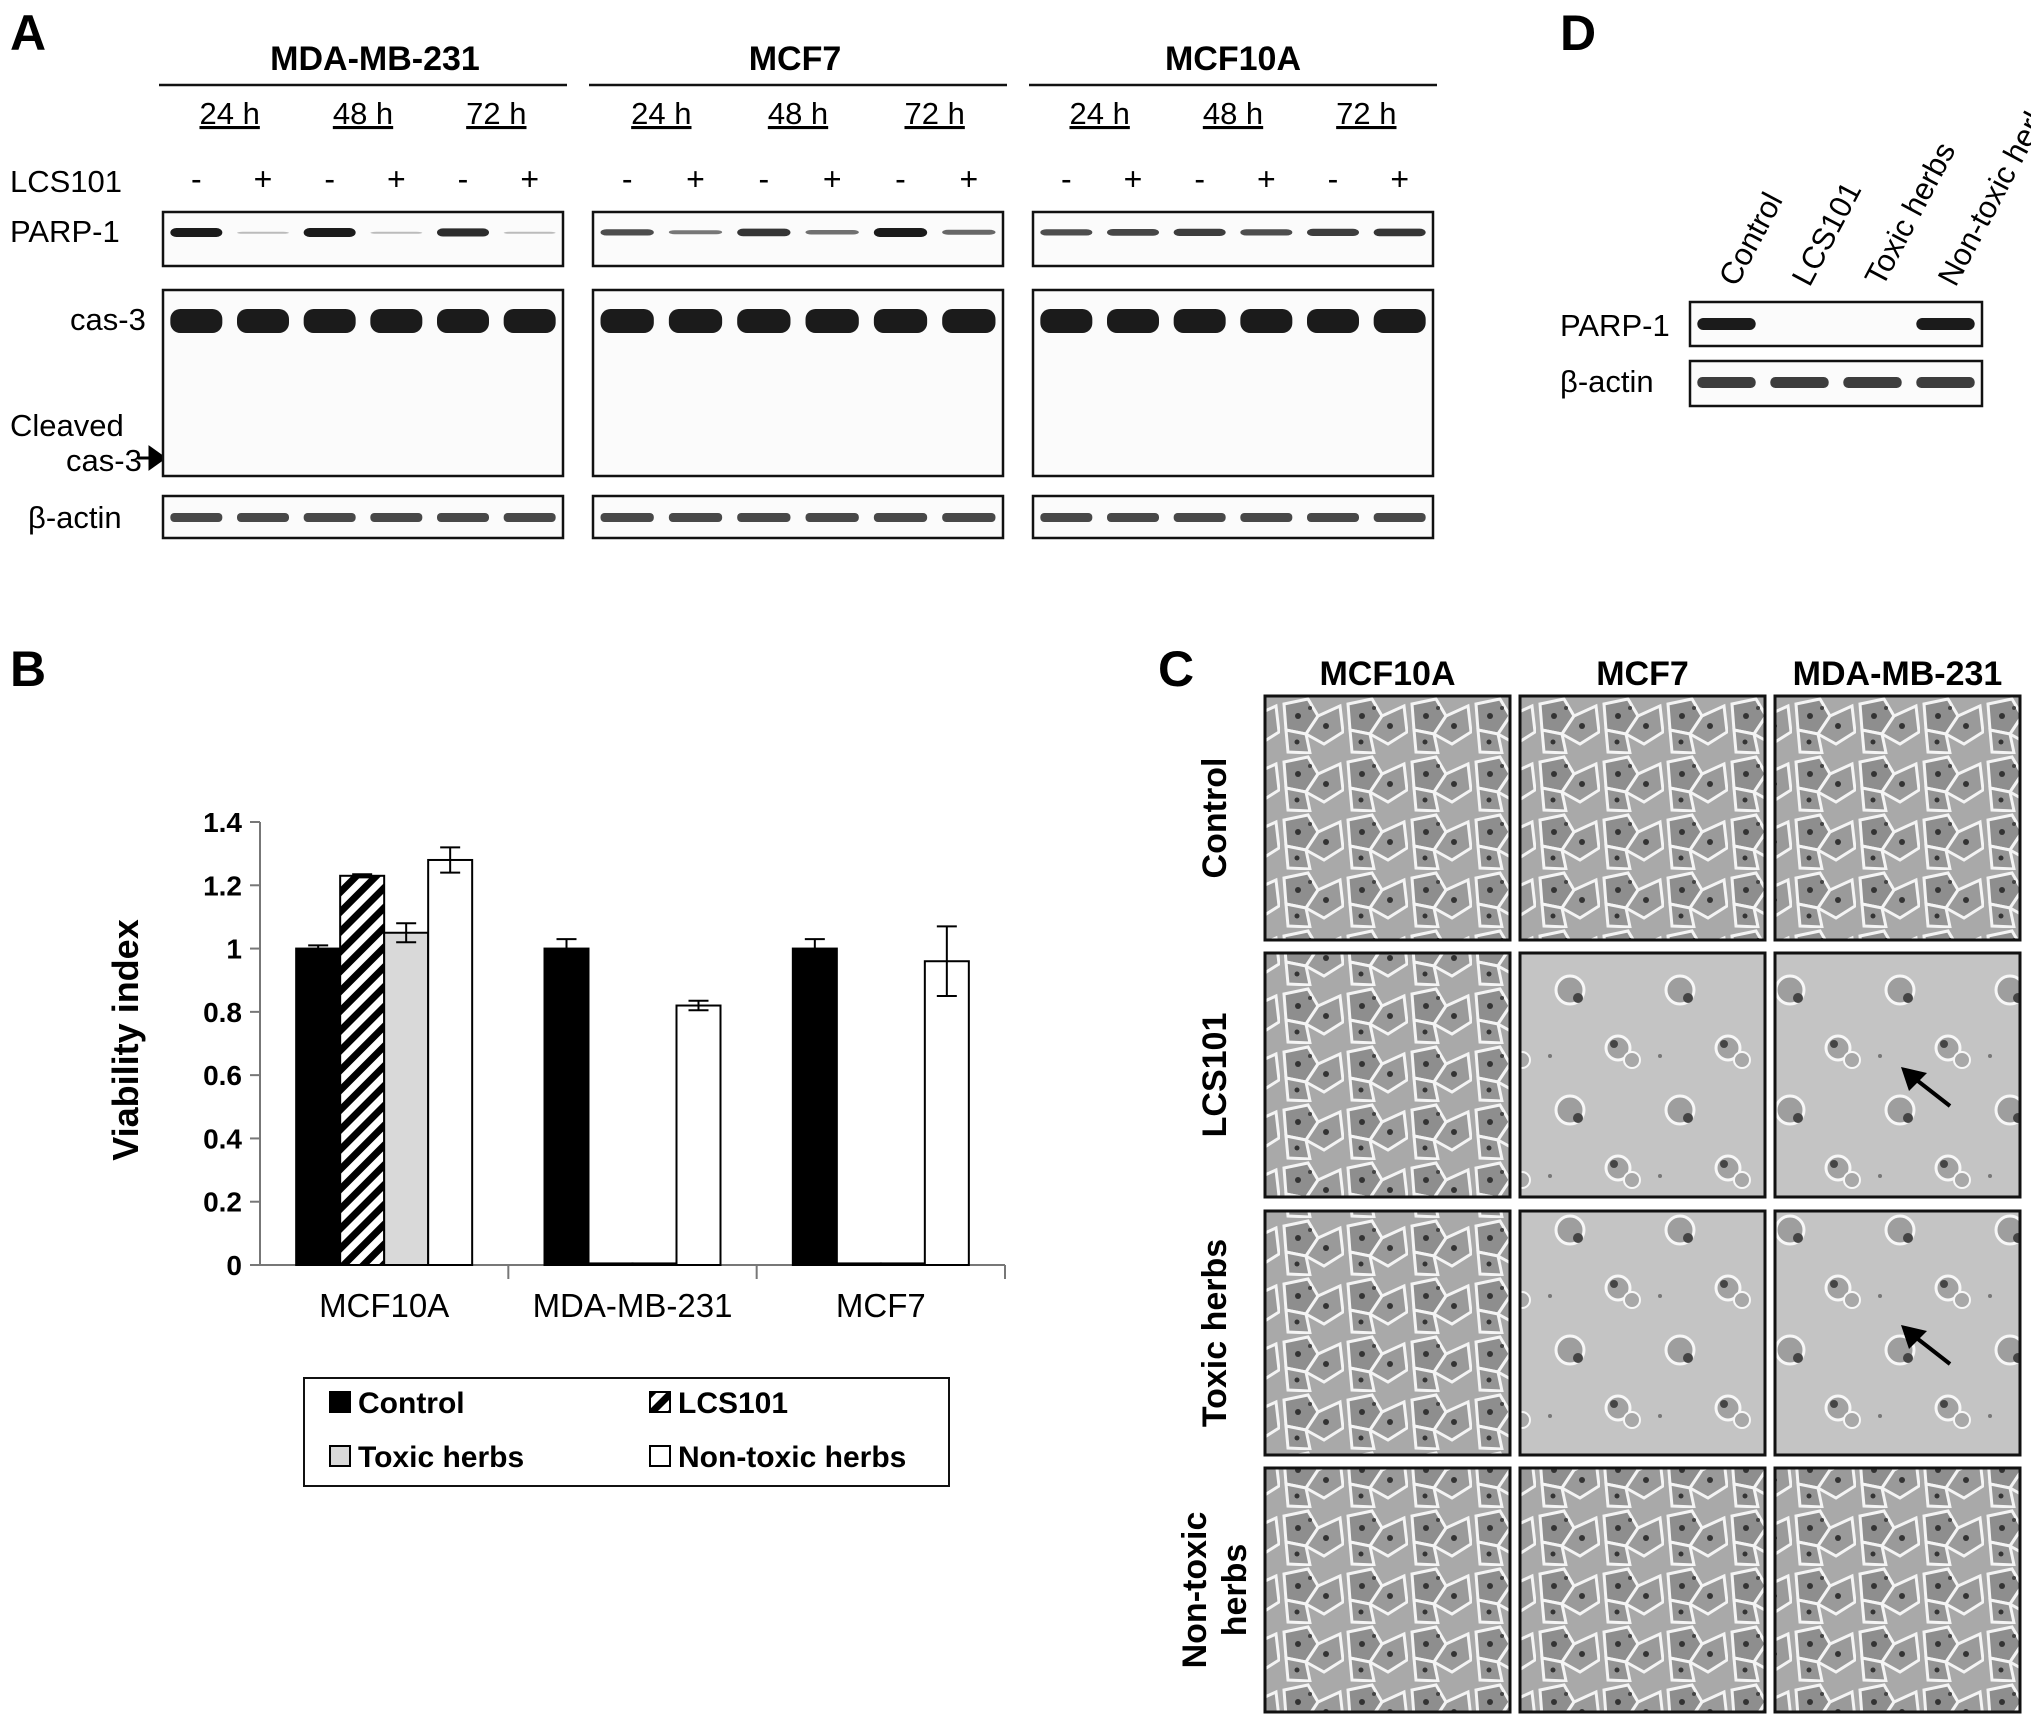 This screenshot has width=2031, height=1720. I want to click on d-row-label-beta-actin: β-actin, so click(1607, 381).